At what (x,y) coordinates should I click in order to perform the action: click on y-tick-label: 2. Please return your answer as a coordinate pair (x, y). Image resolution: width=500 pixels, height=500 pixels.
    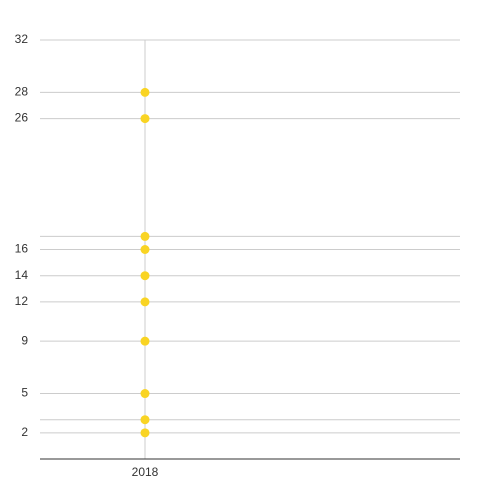
    Looking at the image, I should click on (24, 432).